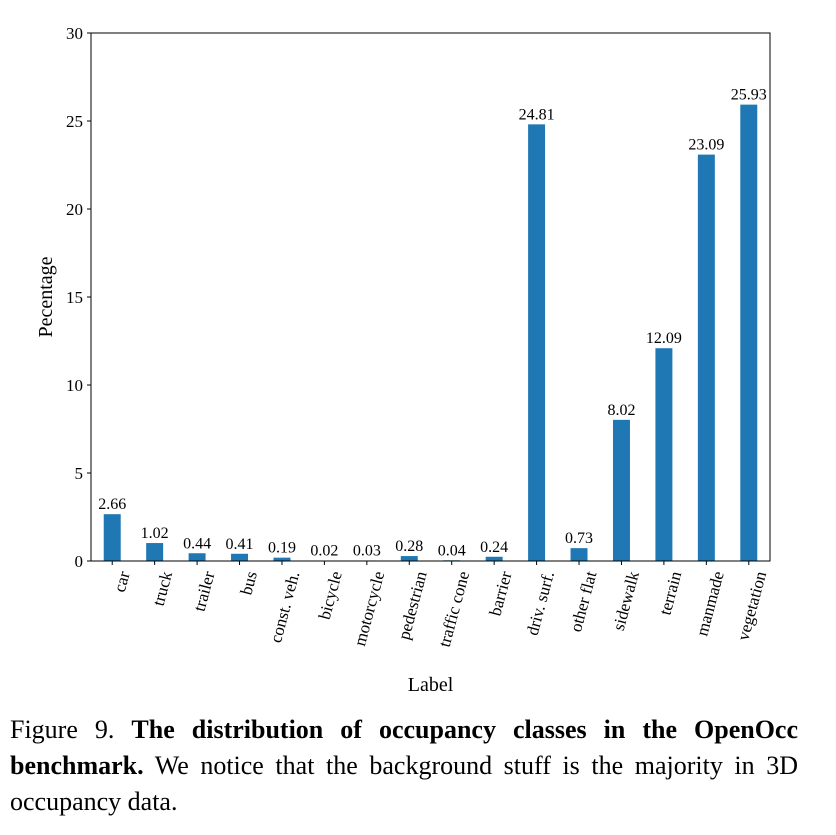  Describe the element at coordinates (155, 533) in the screenshot. I see `bar-value-label: 1.02` at that location.